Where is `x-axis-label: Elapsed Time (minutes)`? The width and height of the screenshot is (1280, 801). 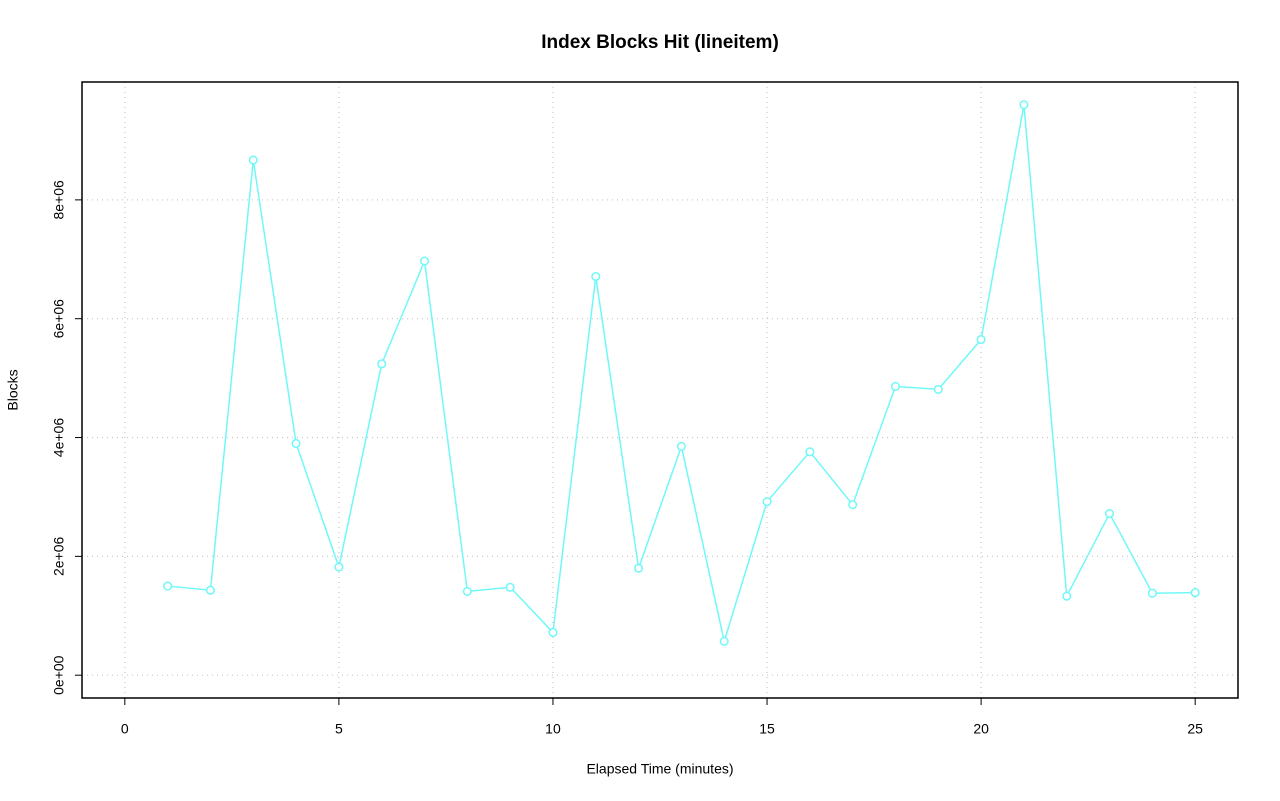 x-axis-label: Elapsed Time (minutes) is located at coordinates (659, 769).